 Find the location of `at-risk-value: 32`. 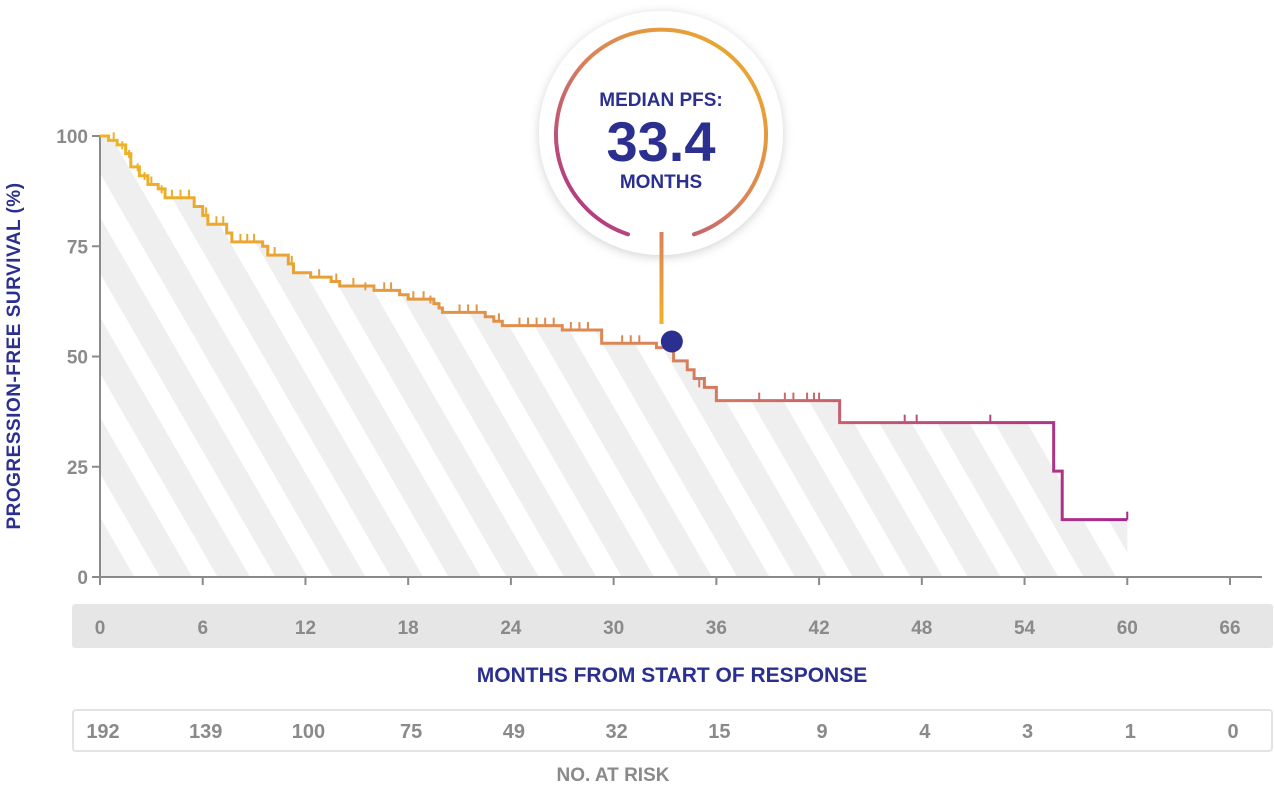

at-risk-value: 32 is located at coordinates (617, 732).